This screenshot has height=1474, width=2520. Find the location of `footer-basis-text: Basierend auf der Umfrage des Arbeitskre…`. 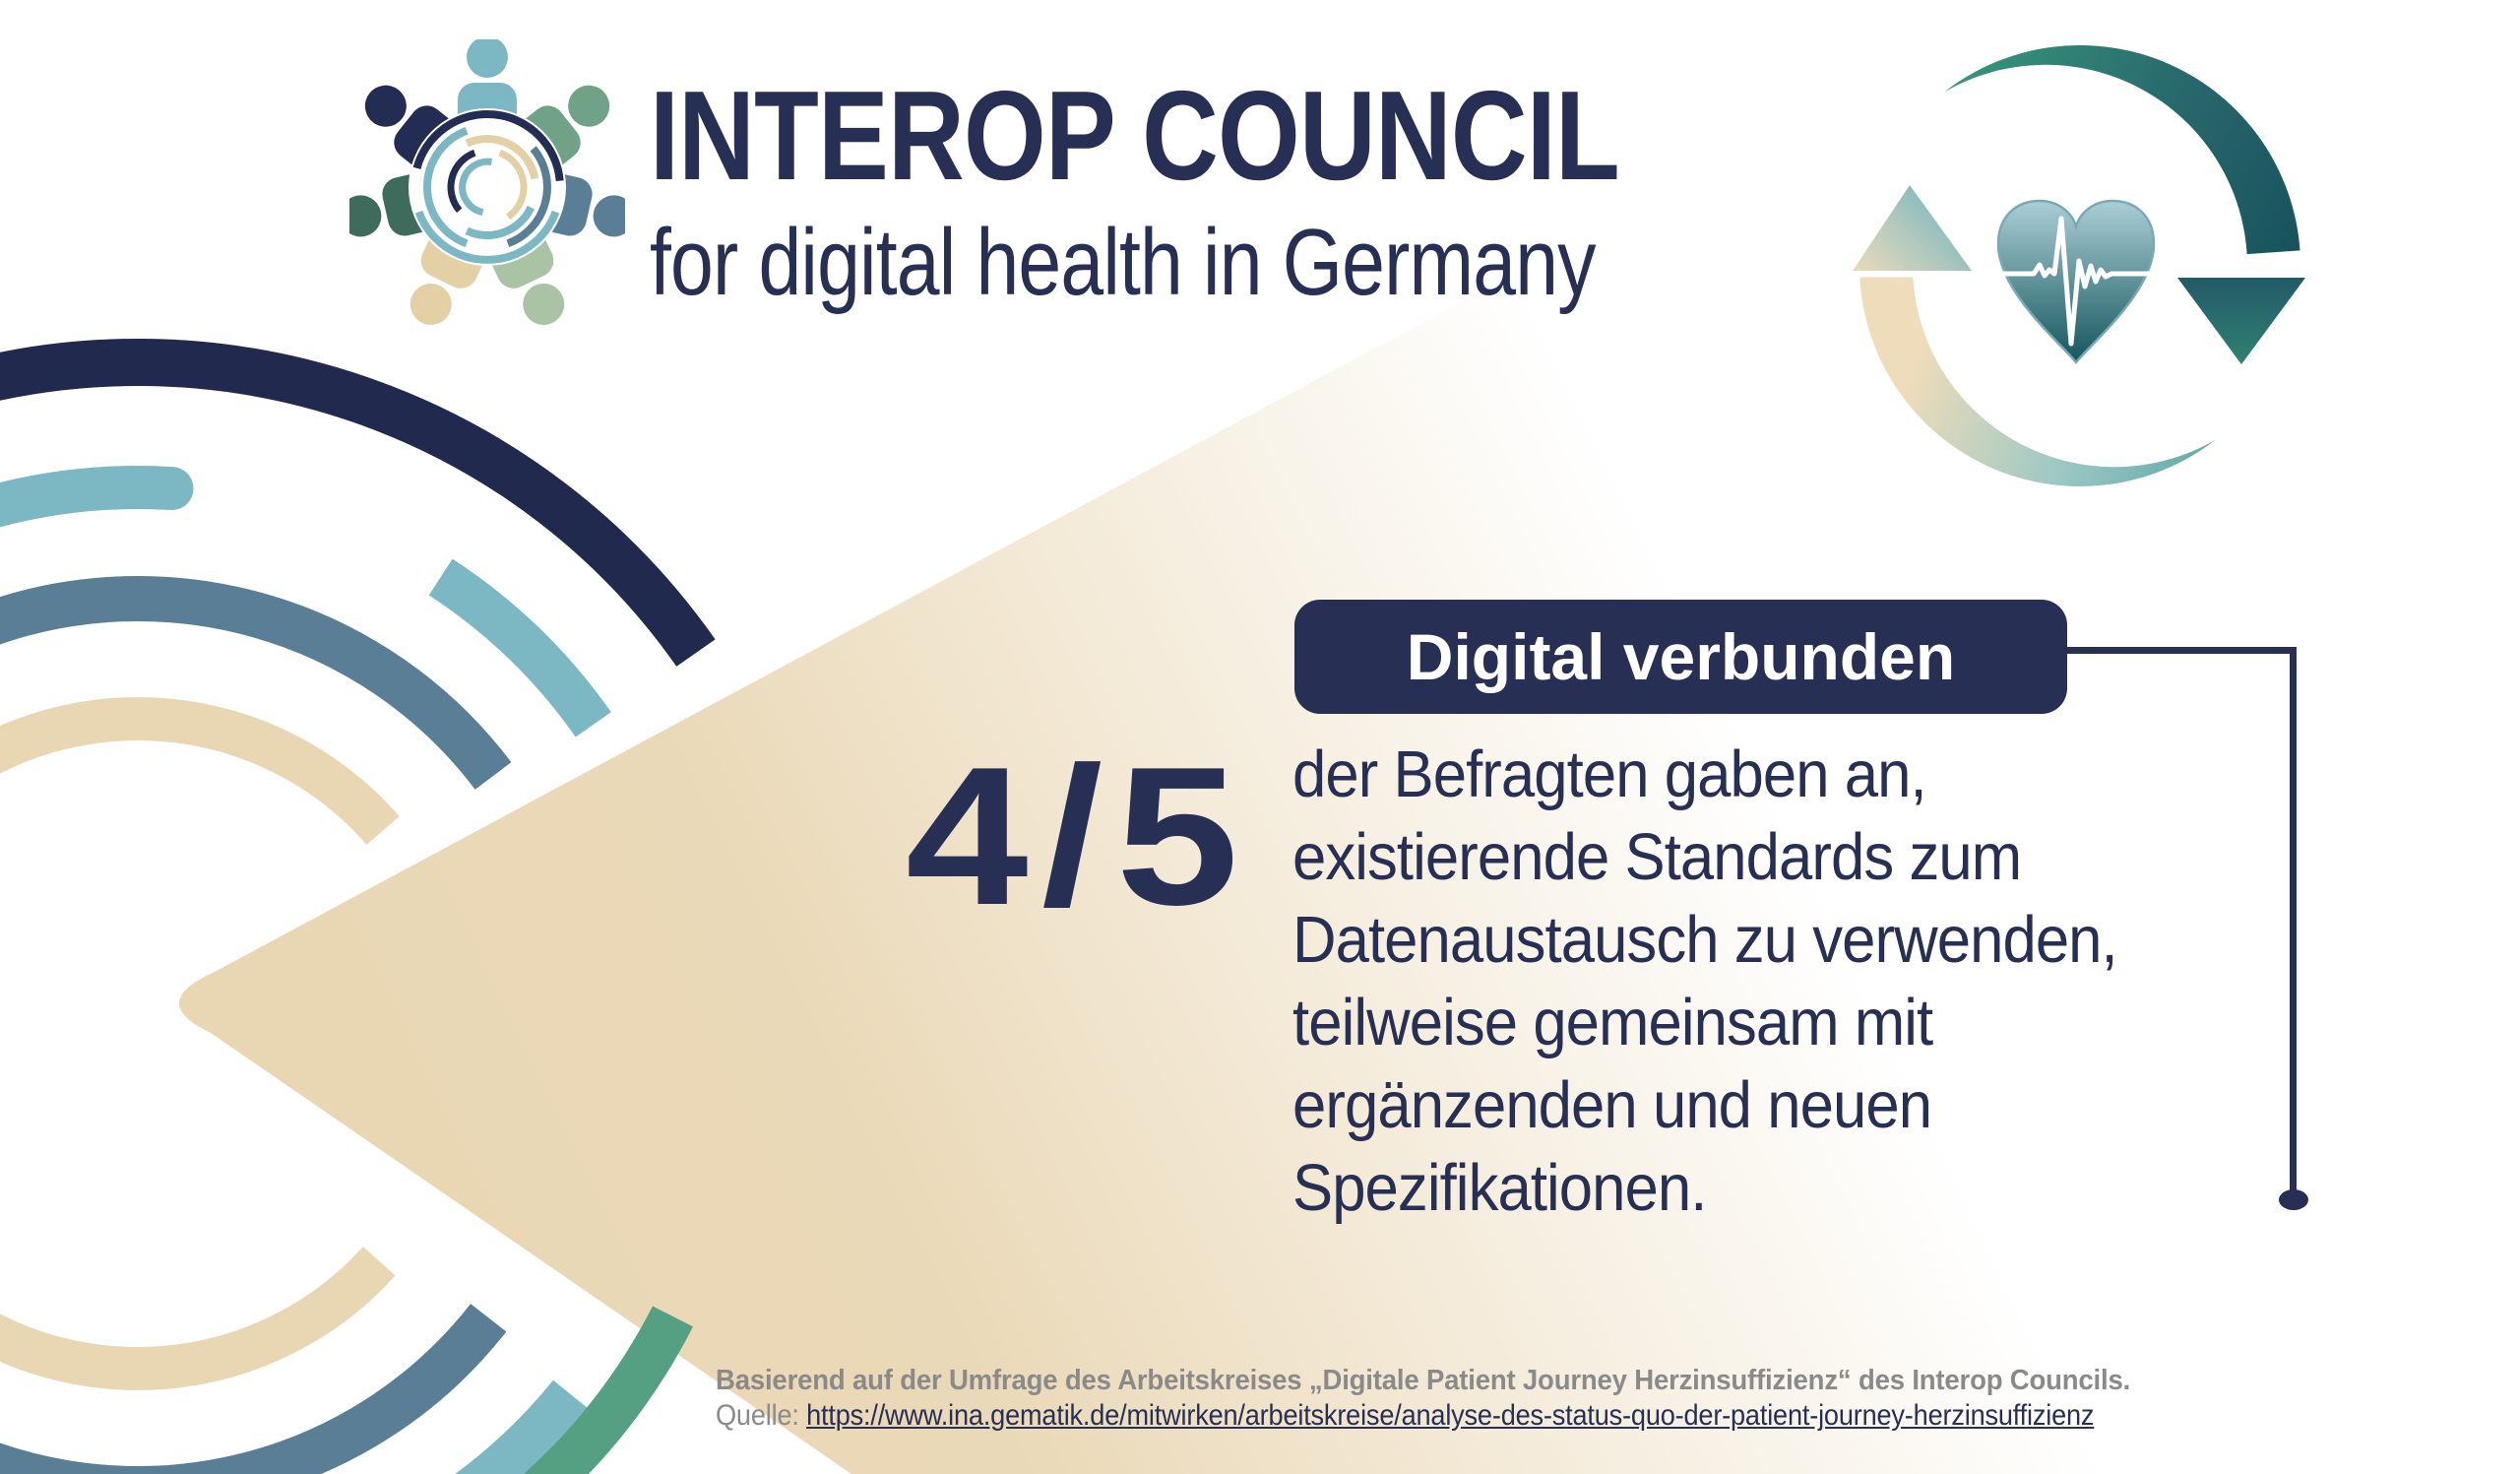

footer-basis-text: Basierend auf der Umfrage des Arbeitskre… is located at coordinates (1423, 1381).